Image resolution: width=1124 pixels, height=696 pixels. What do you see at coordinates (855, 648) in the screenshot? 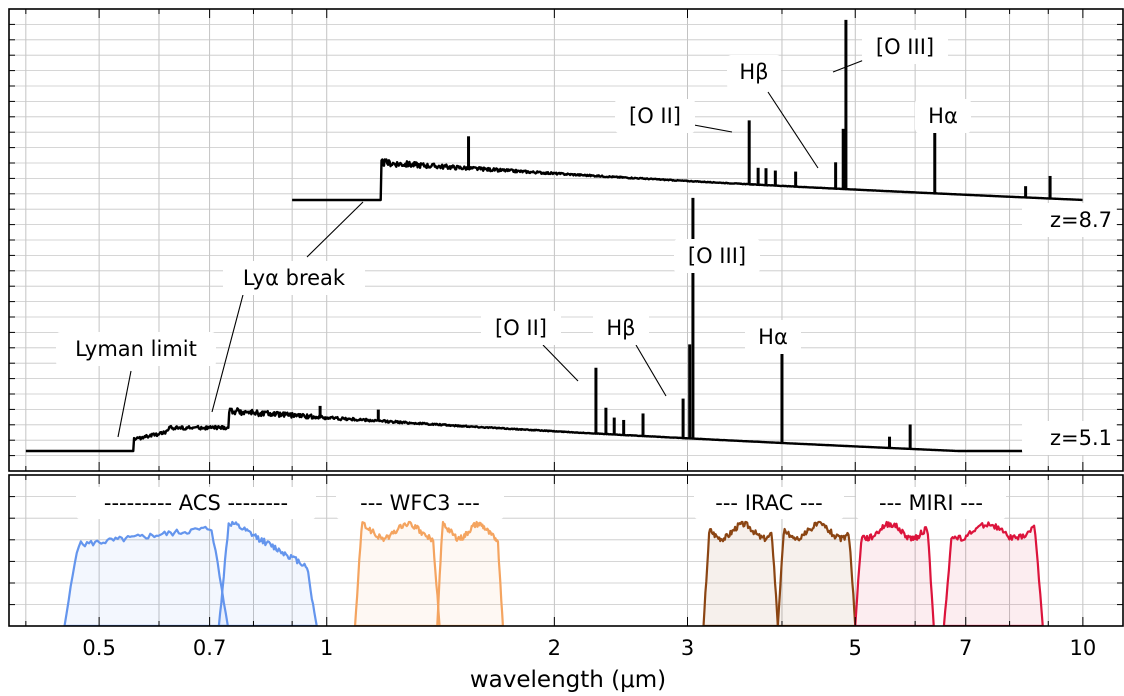
I see `x-tick-label: 5` at bounding box center [855, 648].